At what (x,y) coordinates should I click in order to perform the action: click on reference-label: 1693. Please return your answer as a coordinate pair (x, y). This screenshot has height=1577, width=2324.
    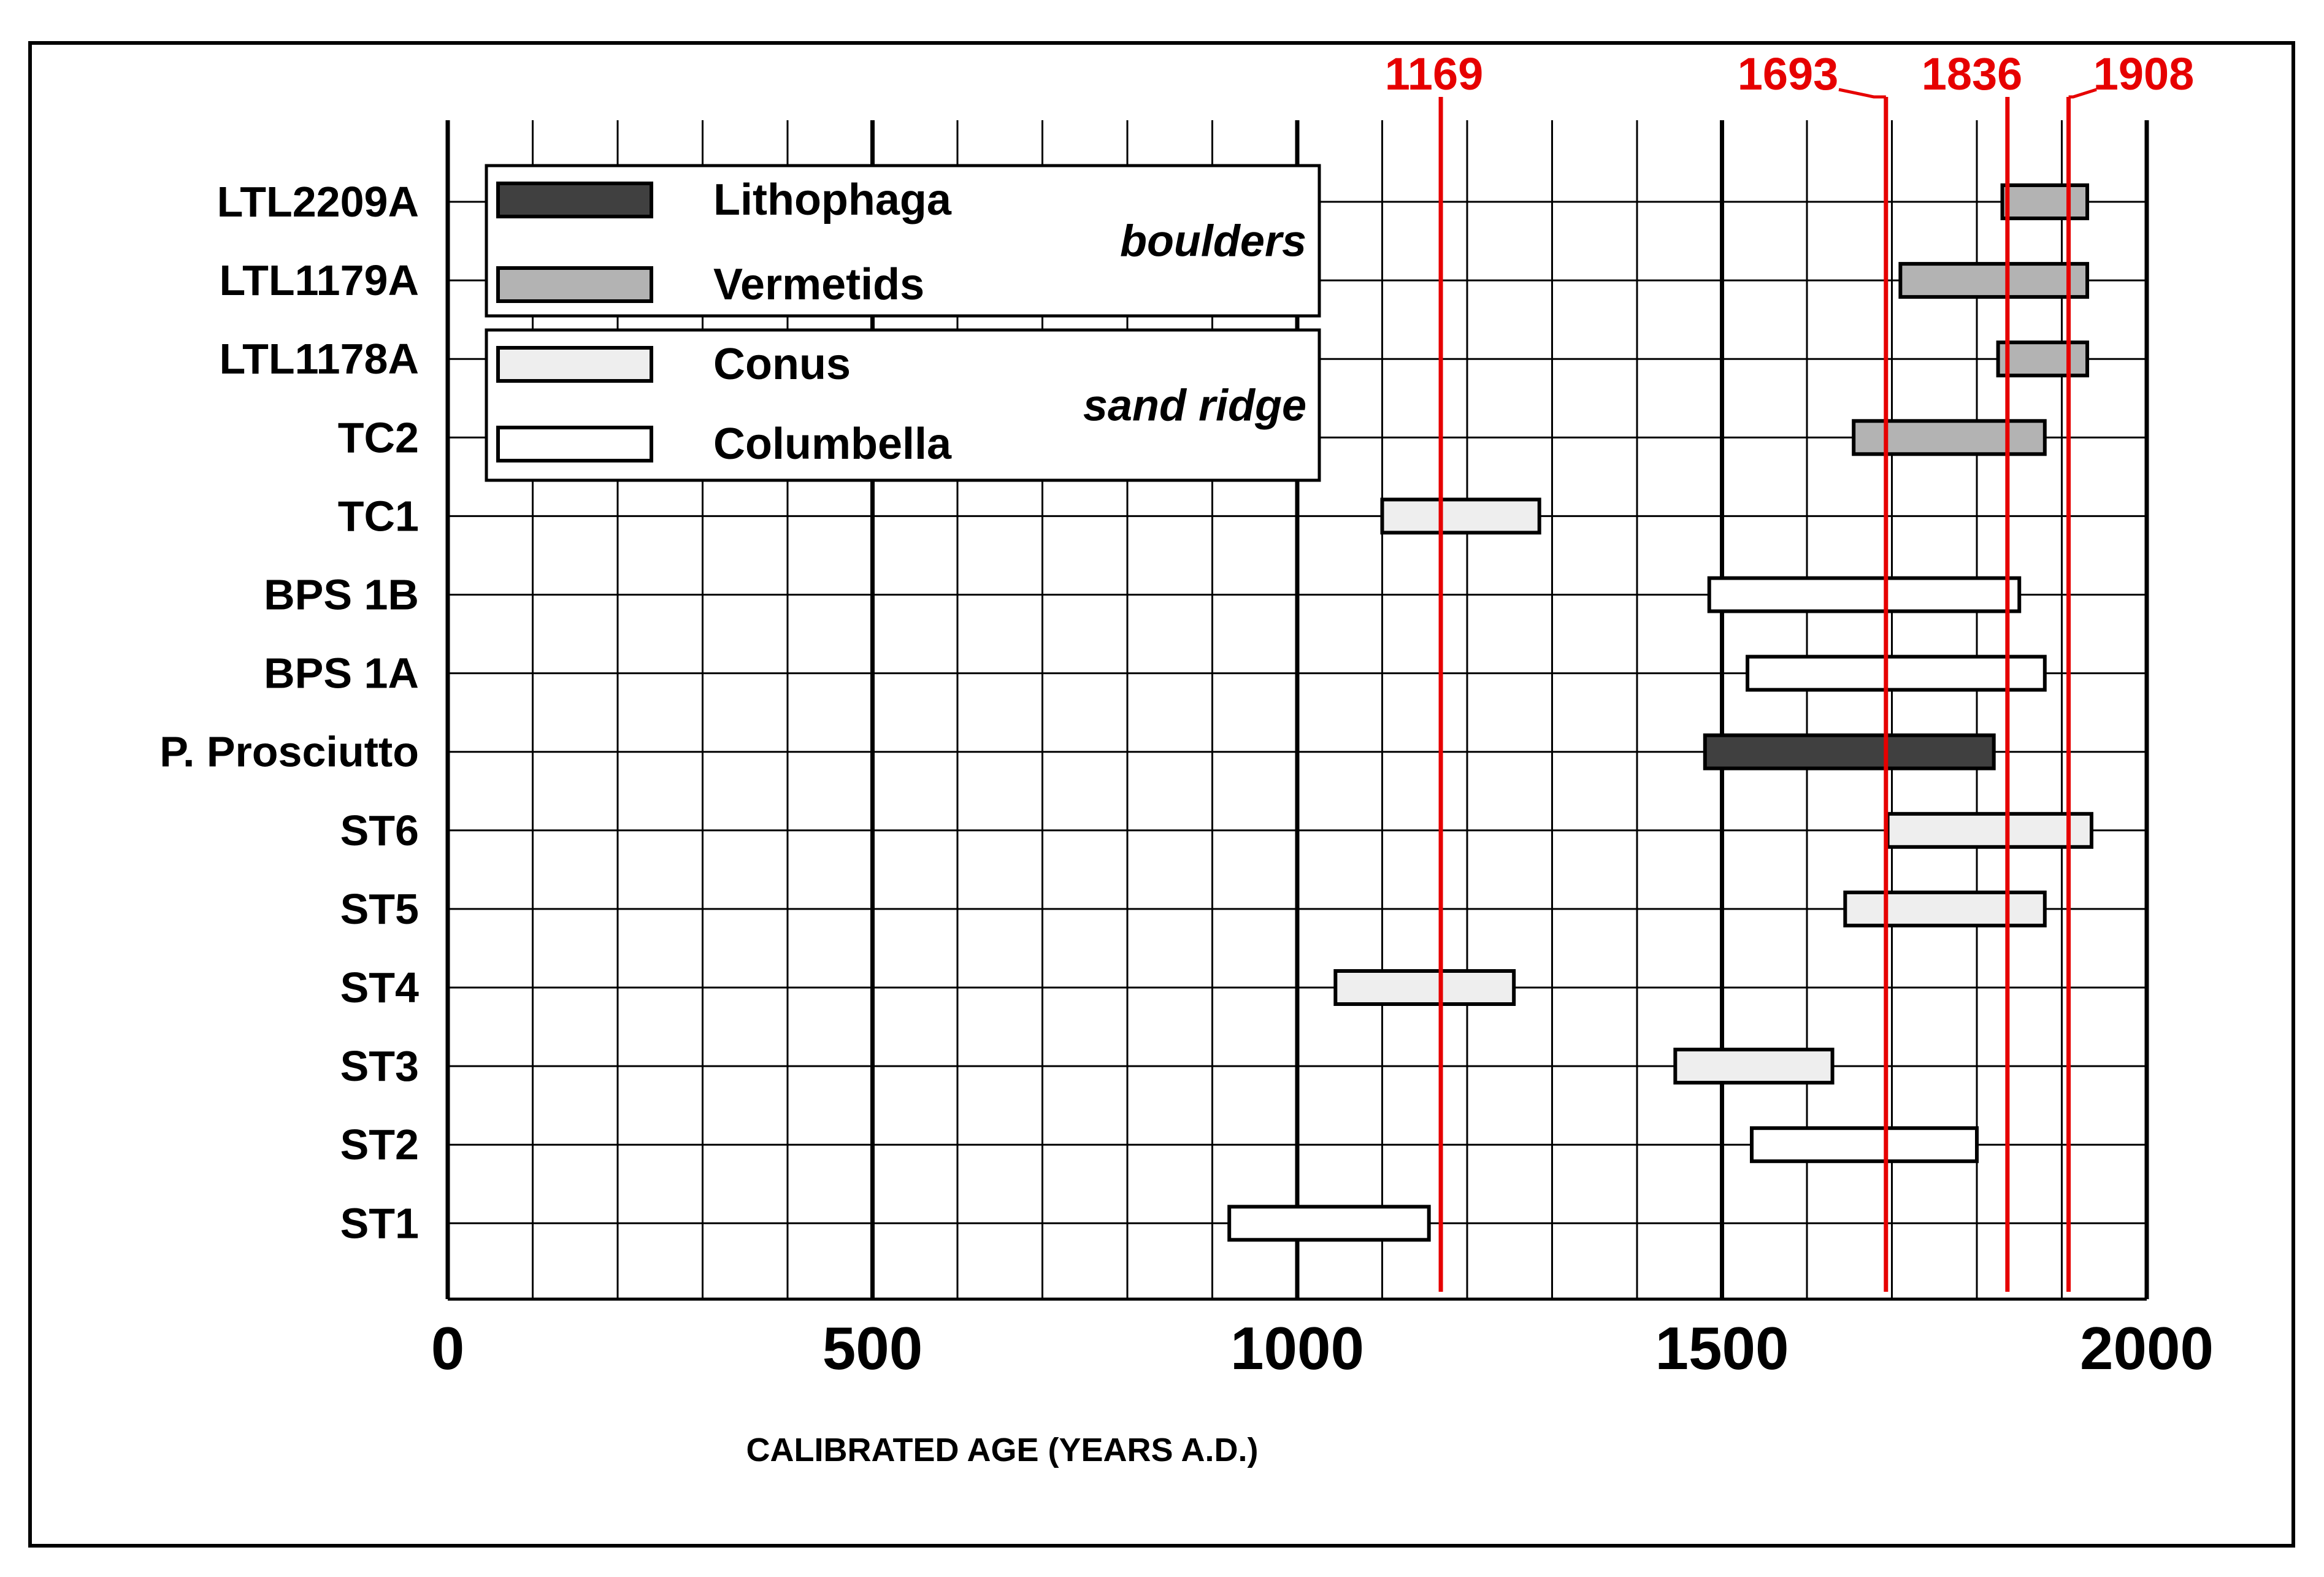
    Looking at the image, I should click on (1789, 73).